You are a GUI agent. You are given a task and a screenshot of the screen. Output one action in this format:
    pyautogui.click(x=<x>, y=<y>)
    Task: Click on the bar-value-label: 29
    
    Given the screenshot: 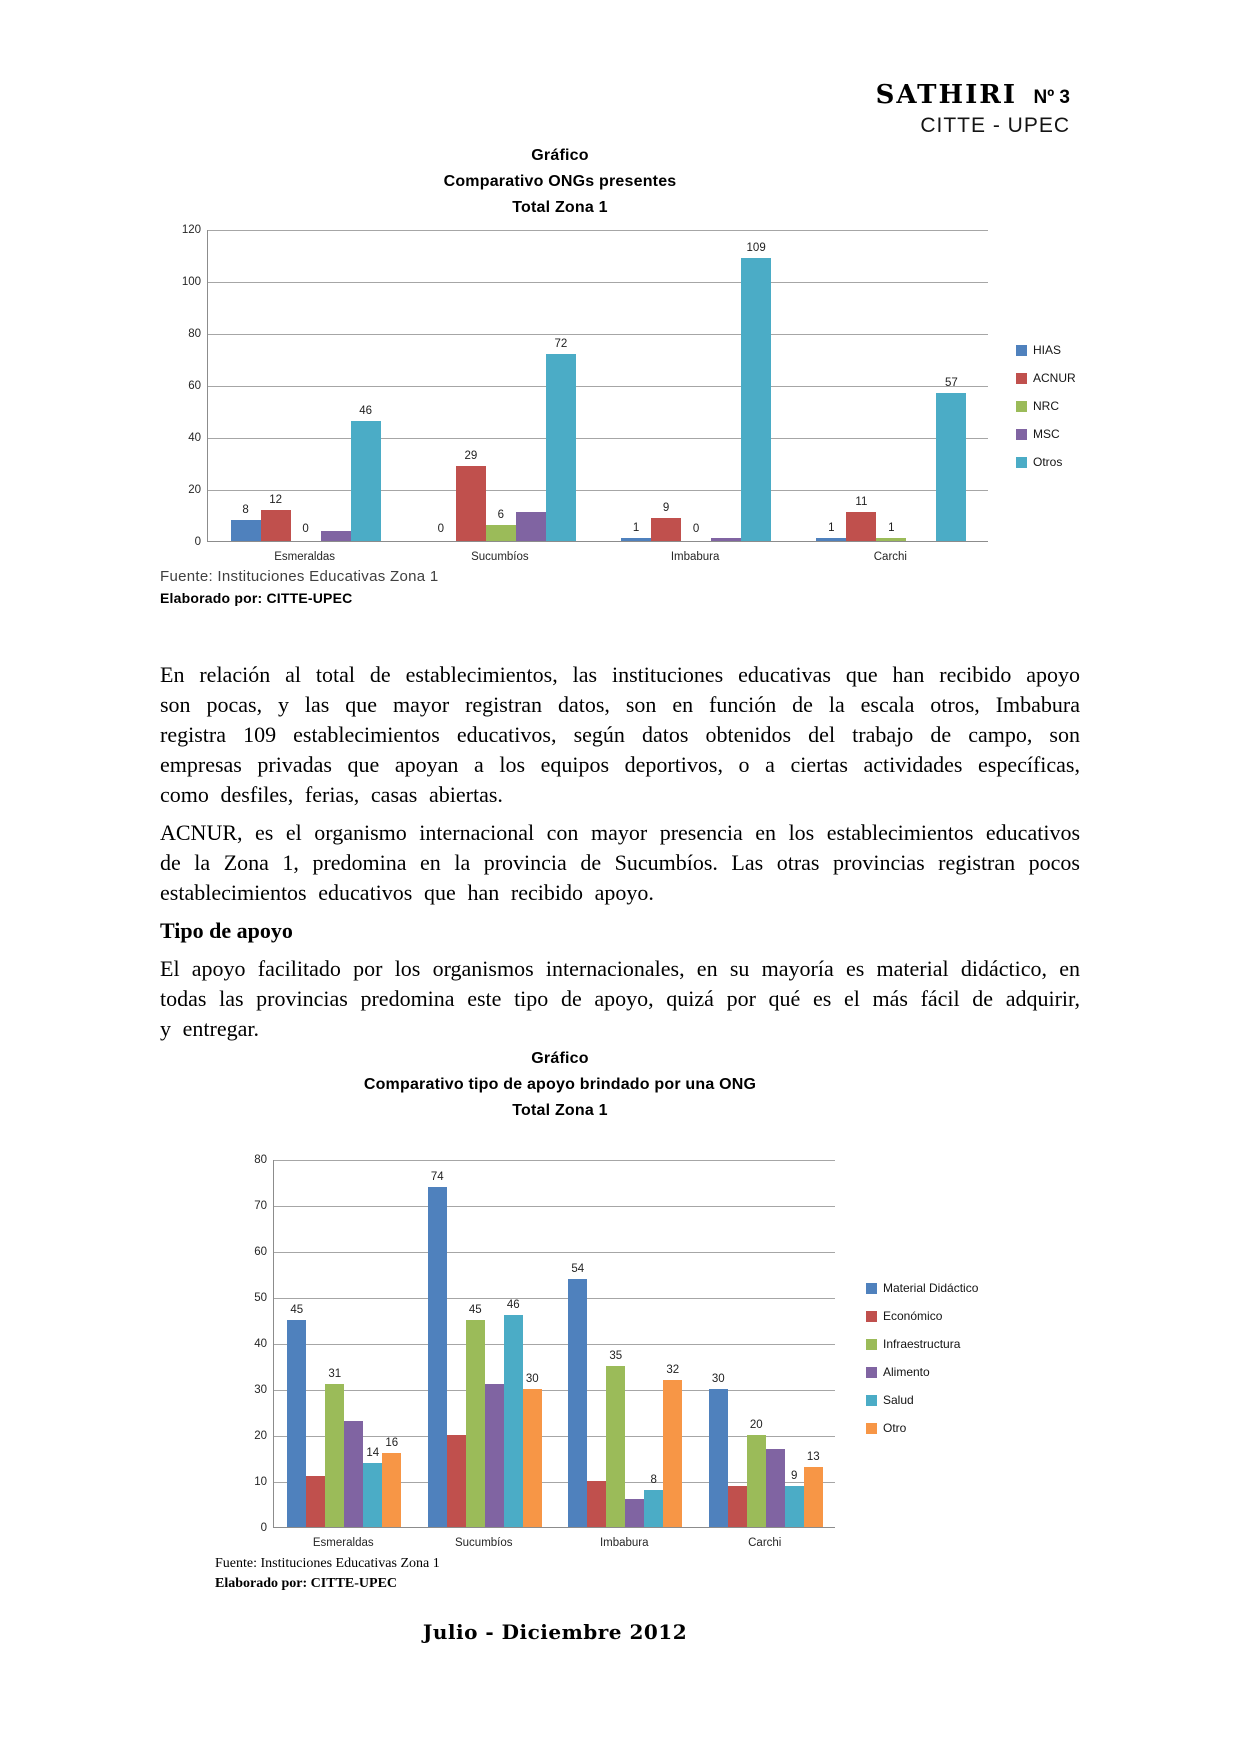 What is the action you would take?
    pyautogui.click(x=471, y=455)
    